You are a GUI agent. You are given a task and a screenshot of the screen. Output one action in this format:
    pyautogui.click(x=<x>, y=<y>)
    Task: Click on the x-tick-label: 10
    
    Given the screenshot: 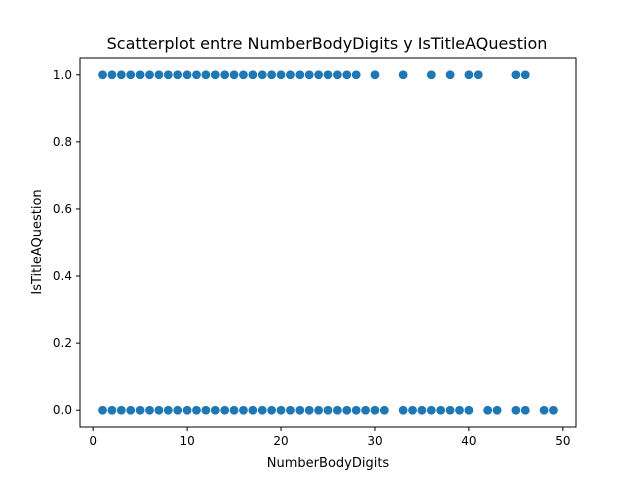 What is the action you would take?
    pyautogui.click(x=186, y=441)
    